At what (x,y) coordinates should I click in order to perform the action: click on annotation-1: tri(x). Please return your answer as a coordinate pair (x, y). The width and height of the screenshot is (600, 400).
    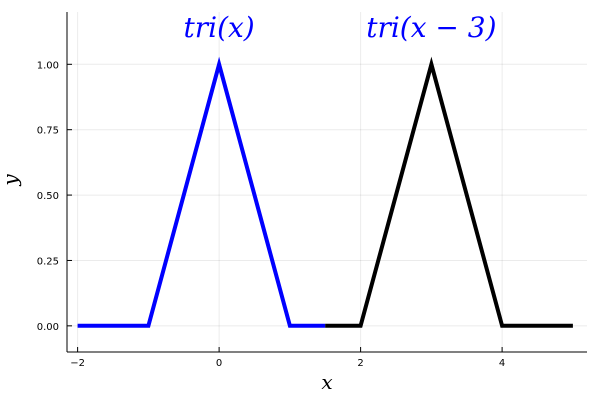
    Looking at the image, I should click on (218, 27).